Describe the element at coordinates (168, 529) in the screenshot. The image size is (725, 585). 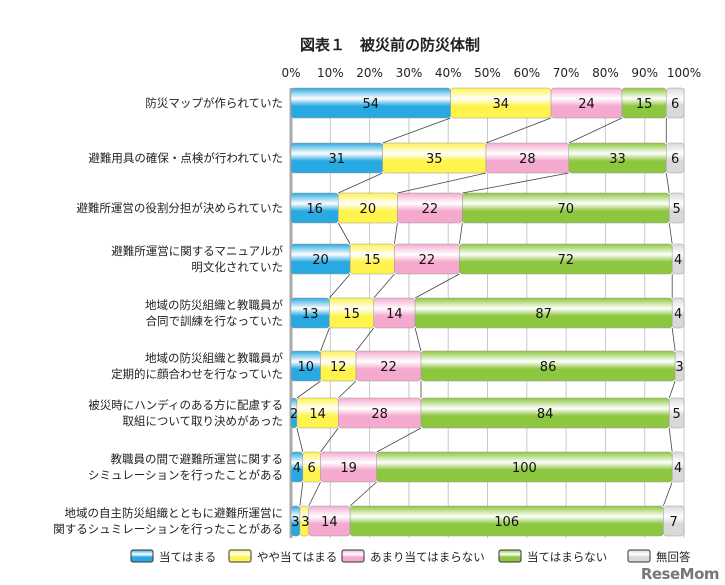
I see `category-label: 関するシュミレーションを行ったことがある` at that location.